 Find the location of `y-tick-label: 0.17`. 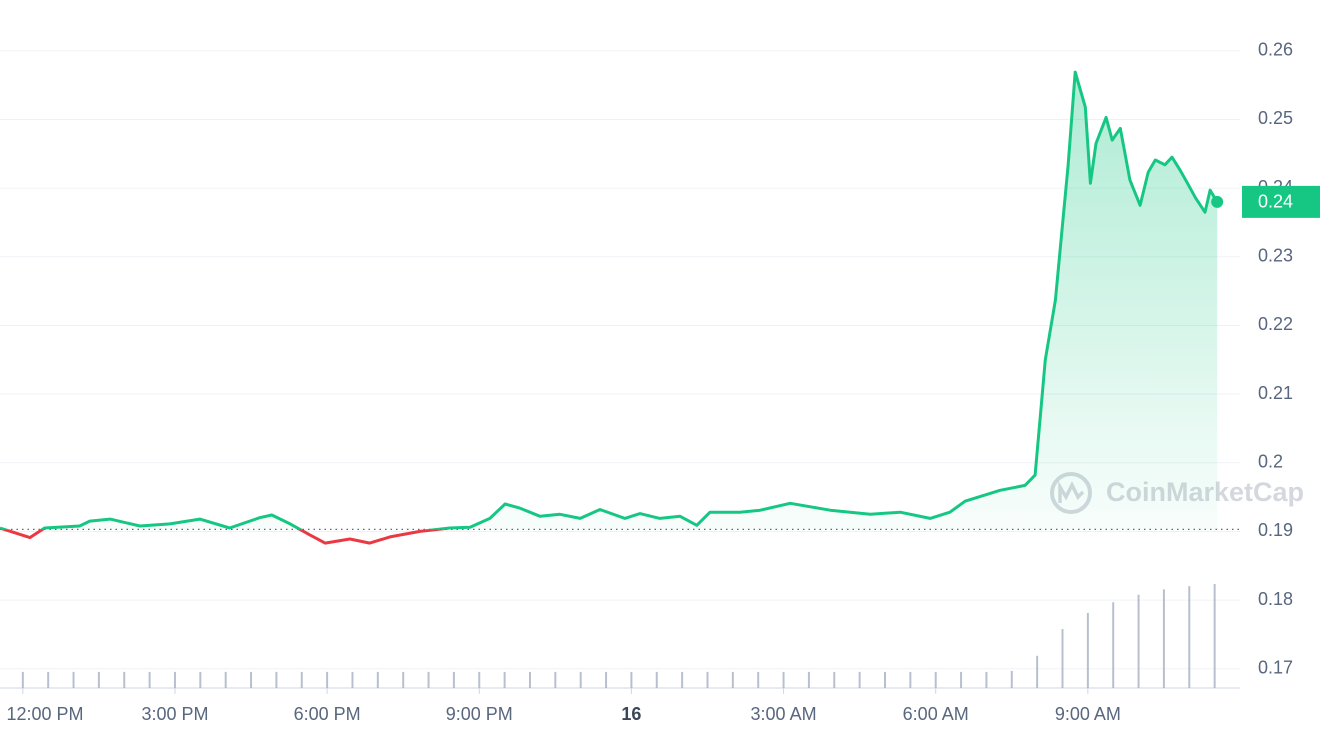

y-tick-label: 0.17 is located at coordinates (1275, 668).